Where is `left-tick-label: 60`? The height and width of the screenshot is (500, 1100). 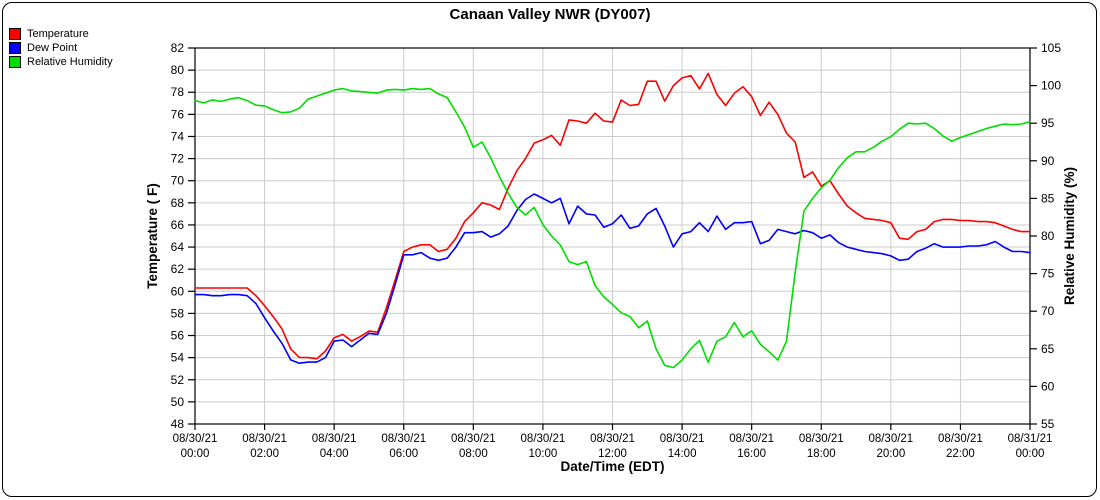 left-tick-label: 60 is located at coordinates (178, 291).